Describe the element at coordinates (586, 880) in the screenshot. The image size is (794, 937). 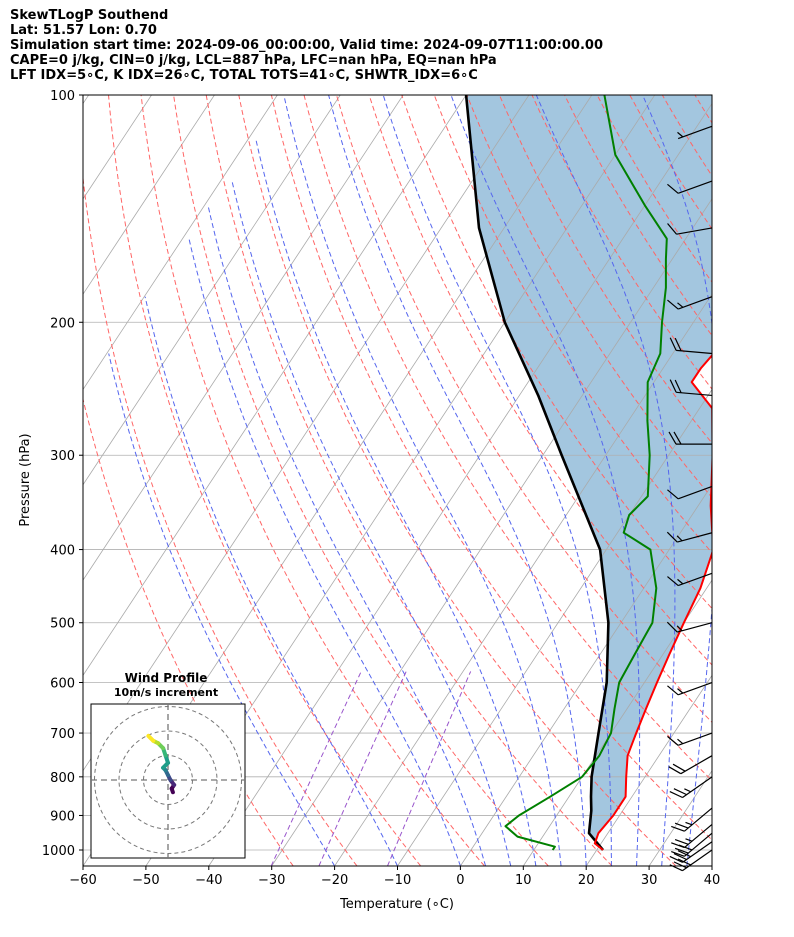
I see `x-tick-label: 20` at that location.